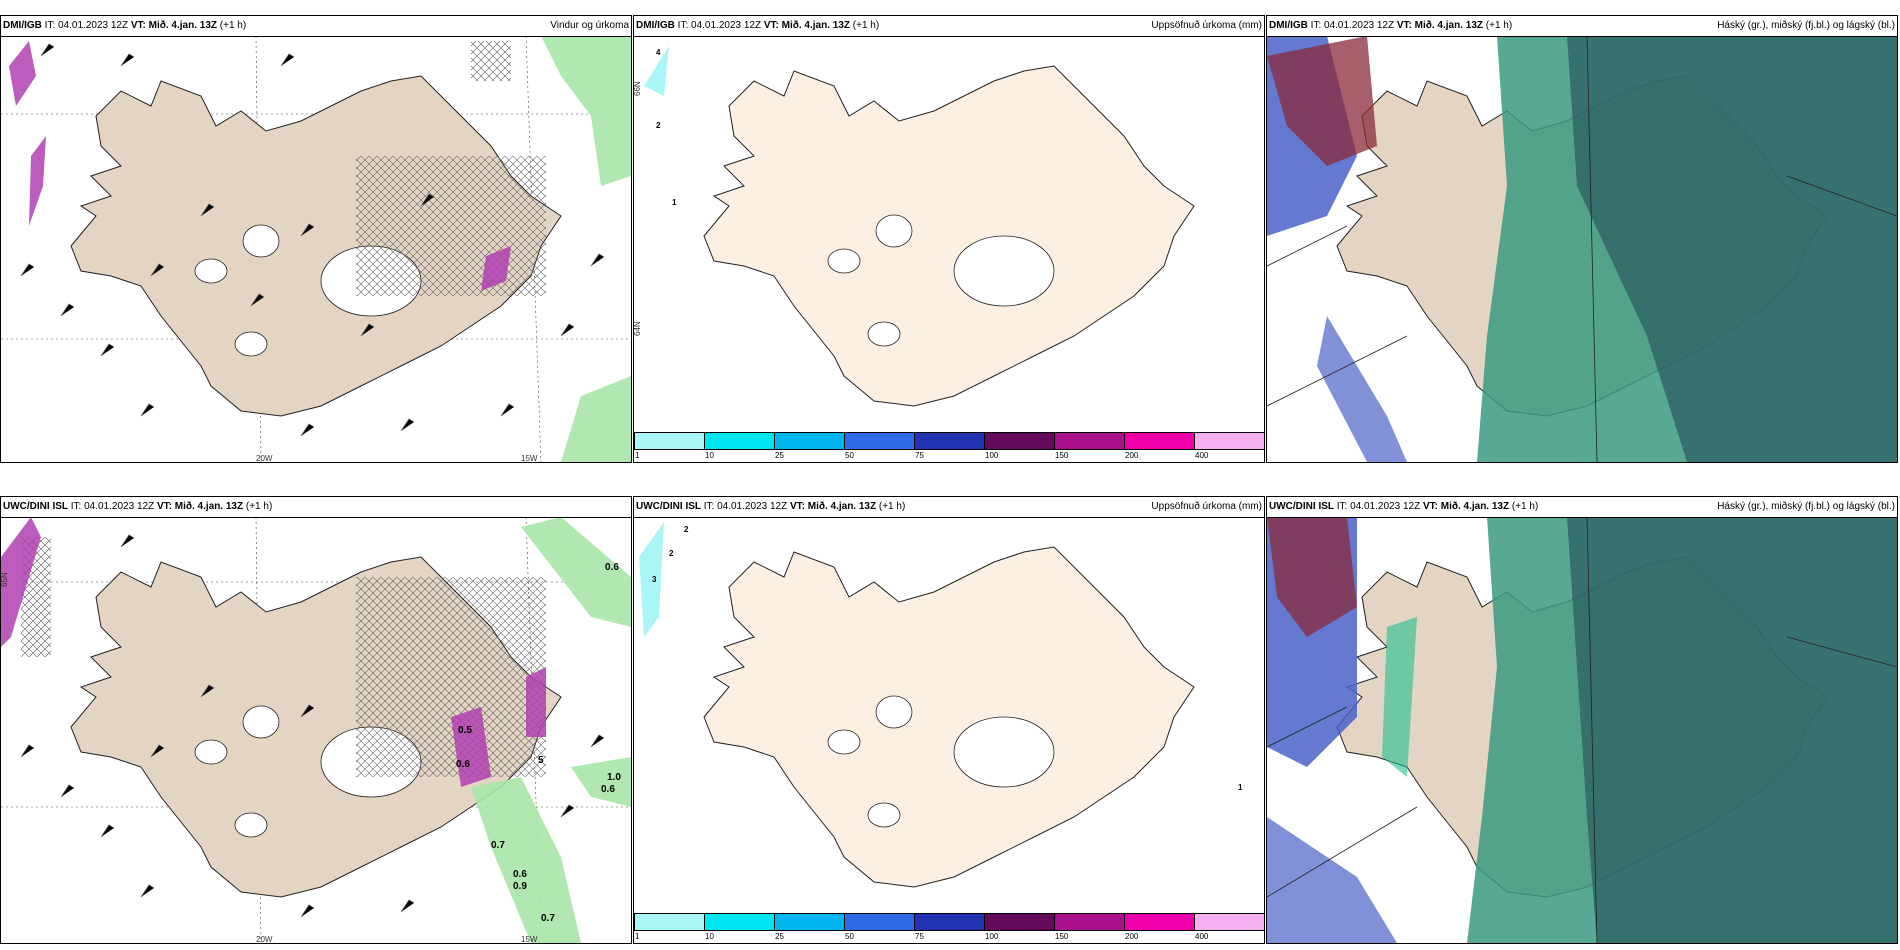 The image size is (1900, 950). I want to click on product-title: Uppsöfnuð úrkoma (mm), so click(1206, 25).